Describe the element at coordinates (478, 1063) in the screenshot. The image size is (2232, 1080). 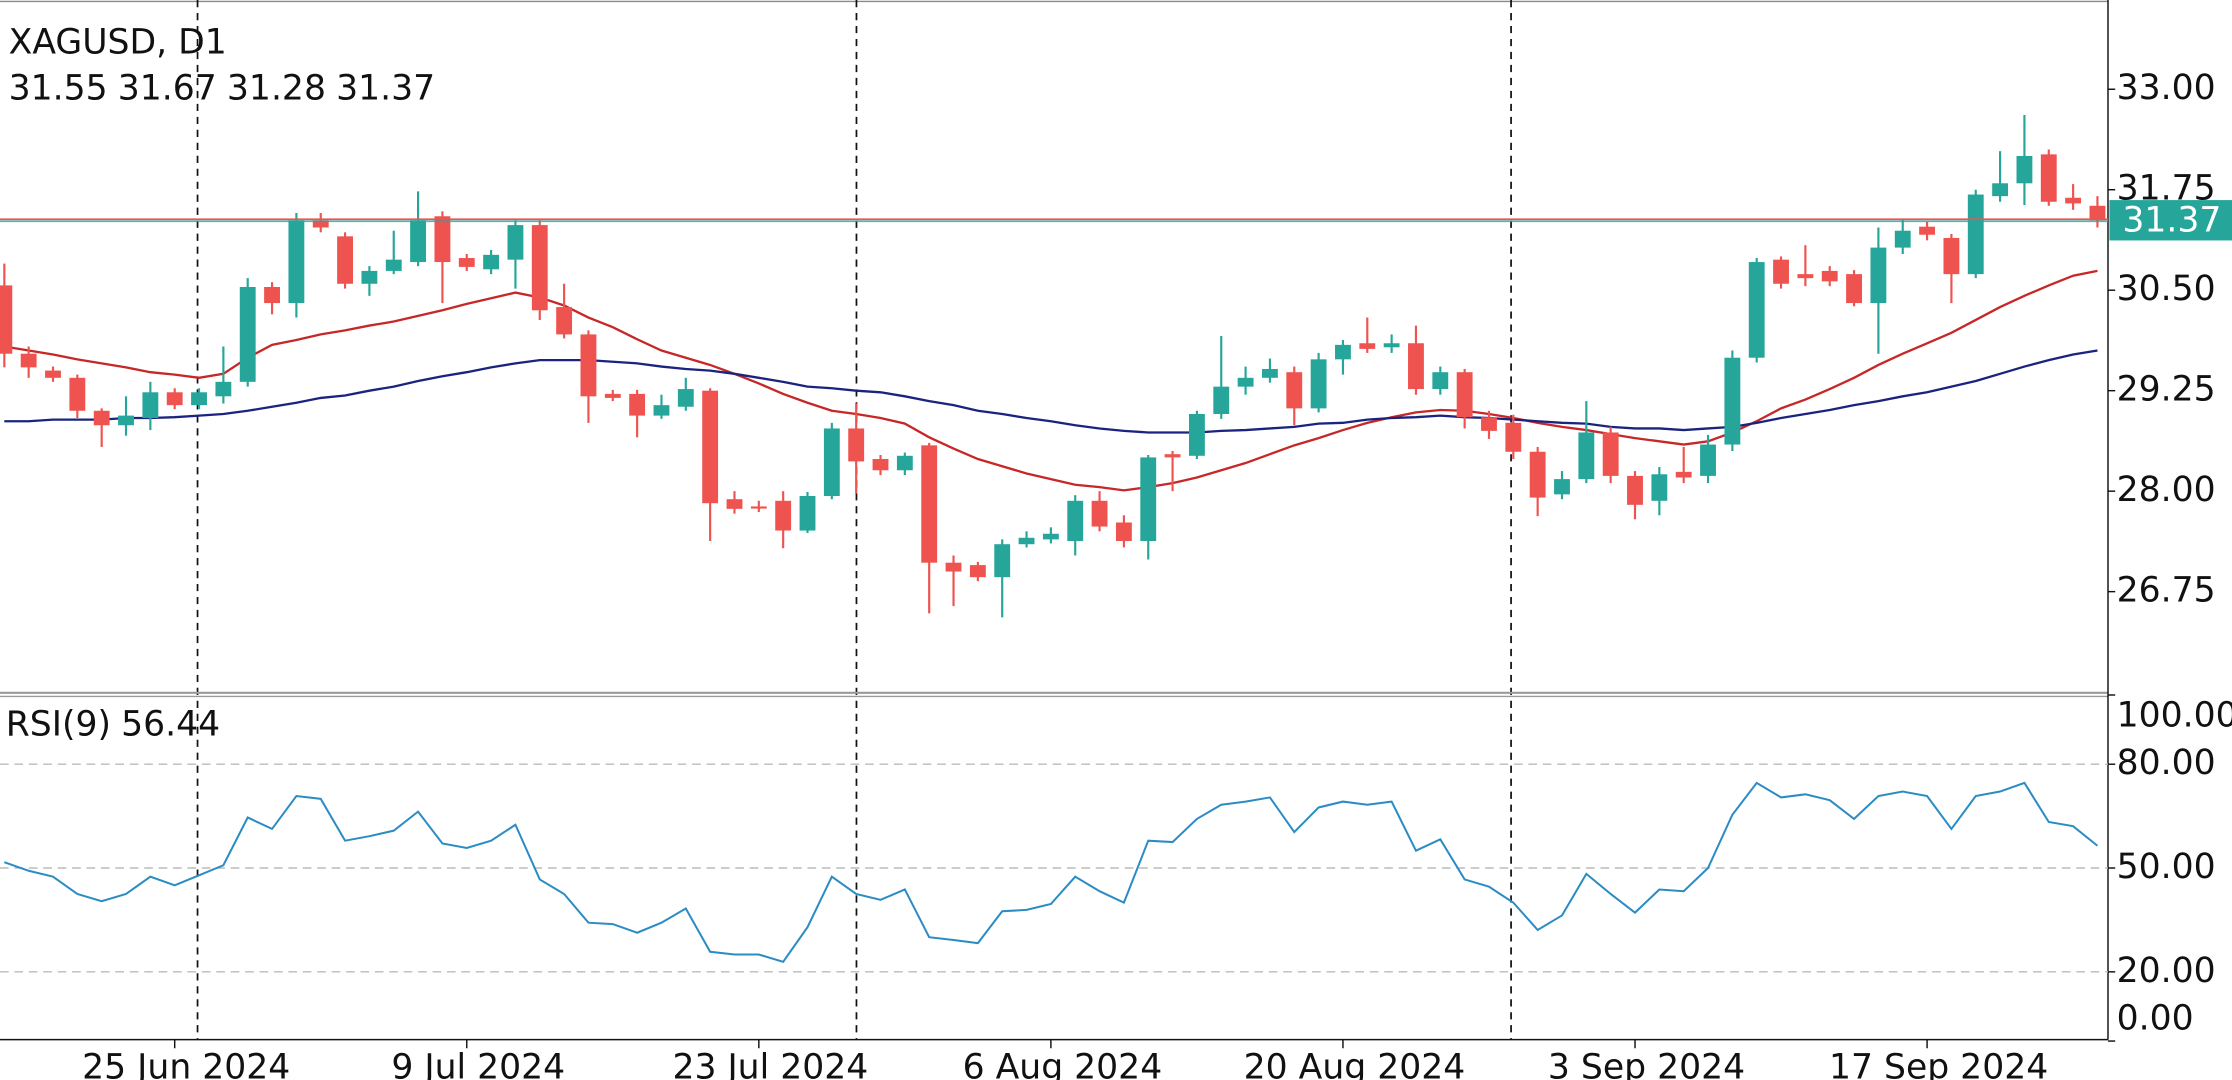
I see `x-tick-label: 9 Jul 2024` at that location.